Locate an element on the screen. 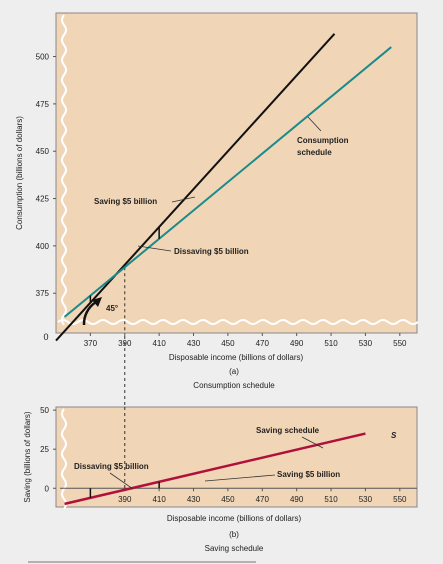  panel-b-panel-label: (b) is located at coordinates (234, 534).